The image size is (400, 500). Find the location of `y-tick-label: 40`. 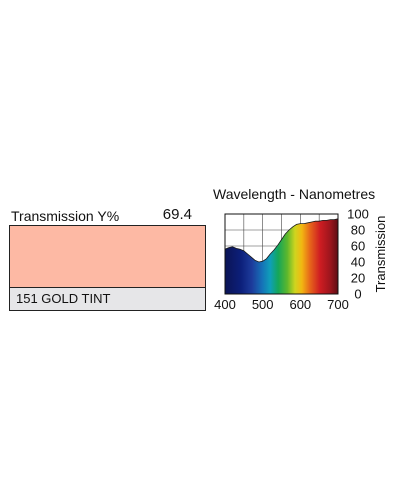

y-tick-label: 40 is located at coordinates (358, 262).